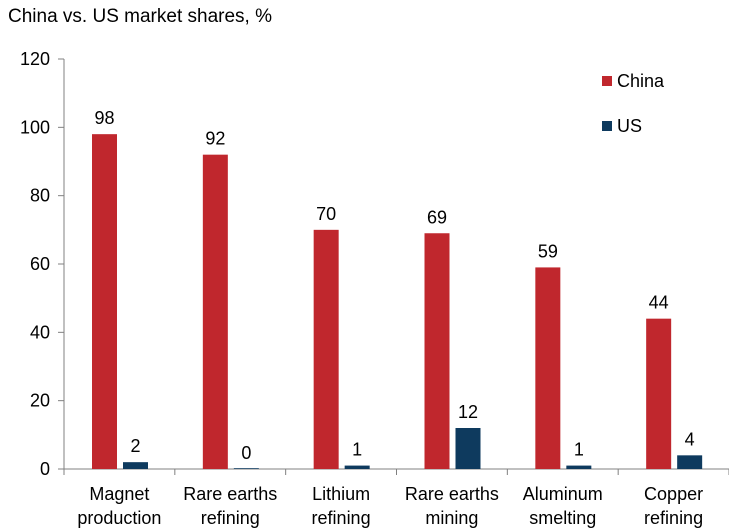  Describe the element at coordinates (629, 126) in the screenshot. I see `legend-label-us: US` at that location.